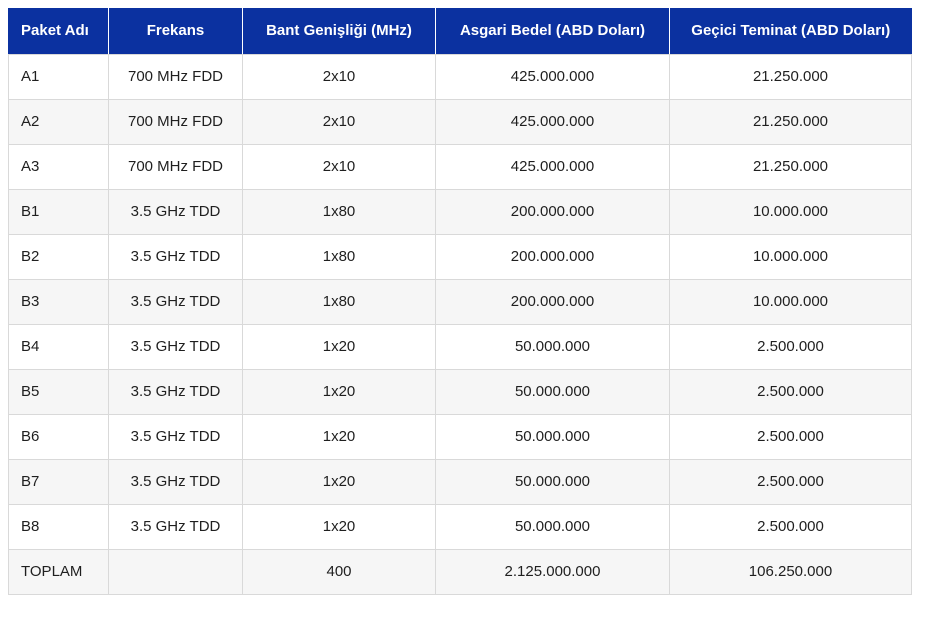  I want to click on table-row: B5 3.5 GHz TDD 1x20 50.000.000 2.500.000, so click(460, 391).